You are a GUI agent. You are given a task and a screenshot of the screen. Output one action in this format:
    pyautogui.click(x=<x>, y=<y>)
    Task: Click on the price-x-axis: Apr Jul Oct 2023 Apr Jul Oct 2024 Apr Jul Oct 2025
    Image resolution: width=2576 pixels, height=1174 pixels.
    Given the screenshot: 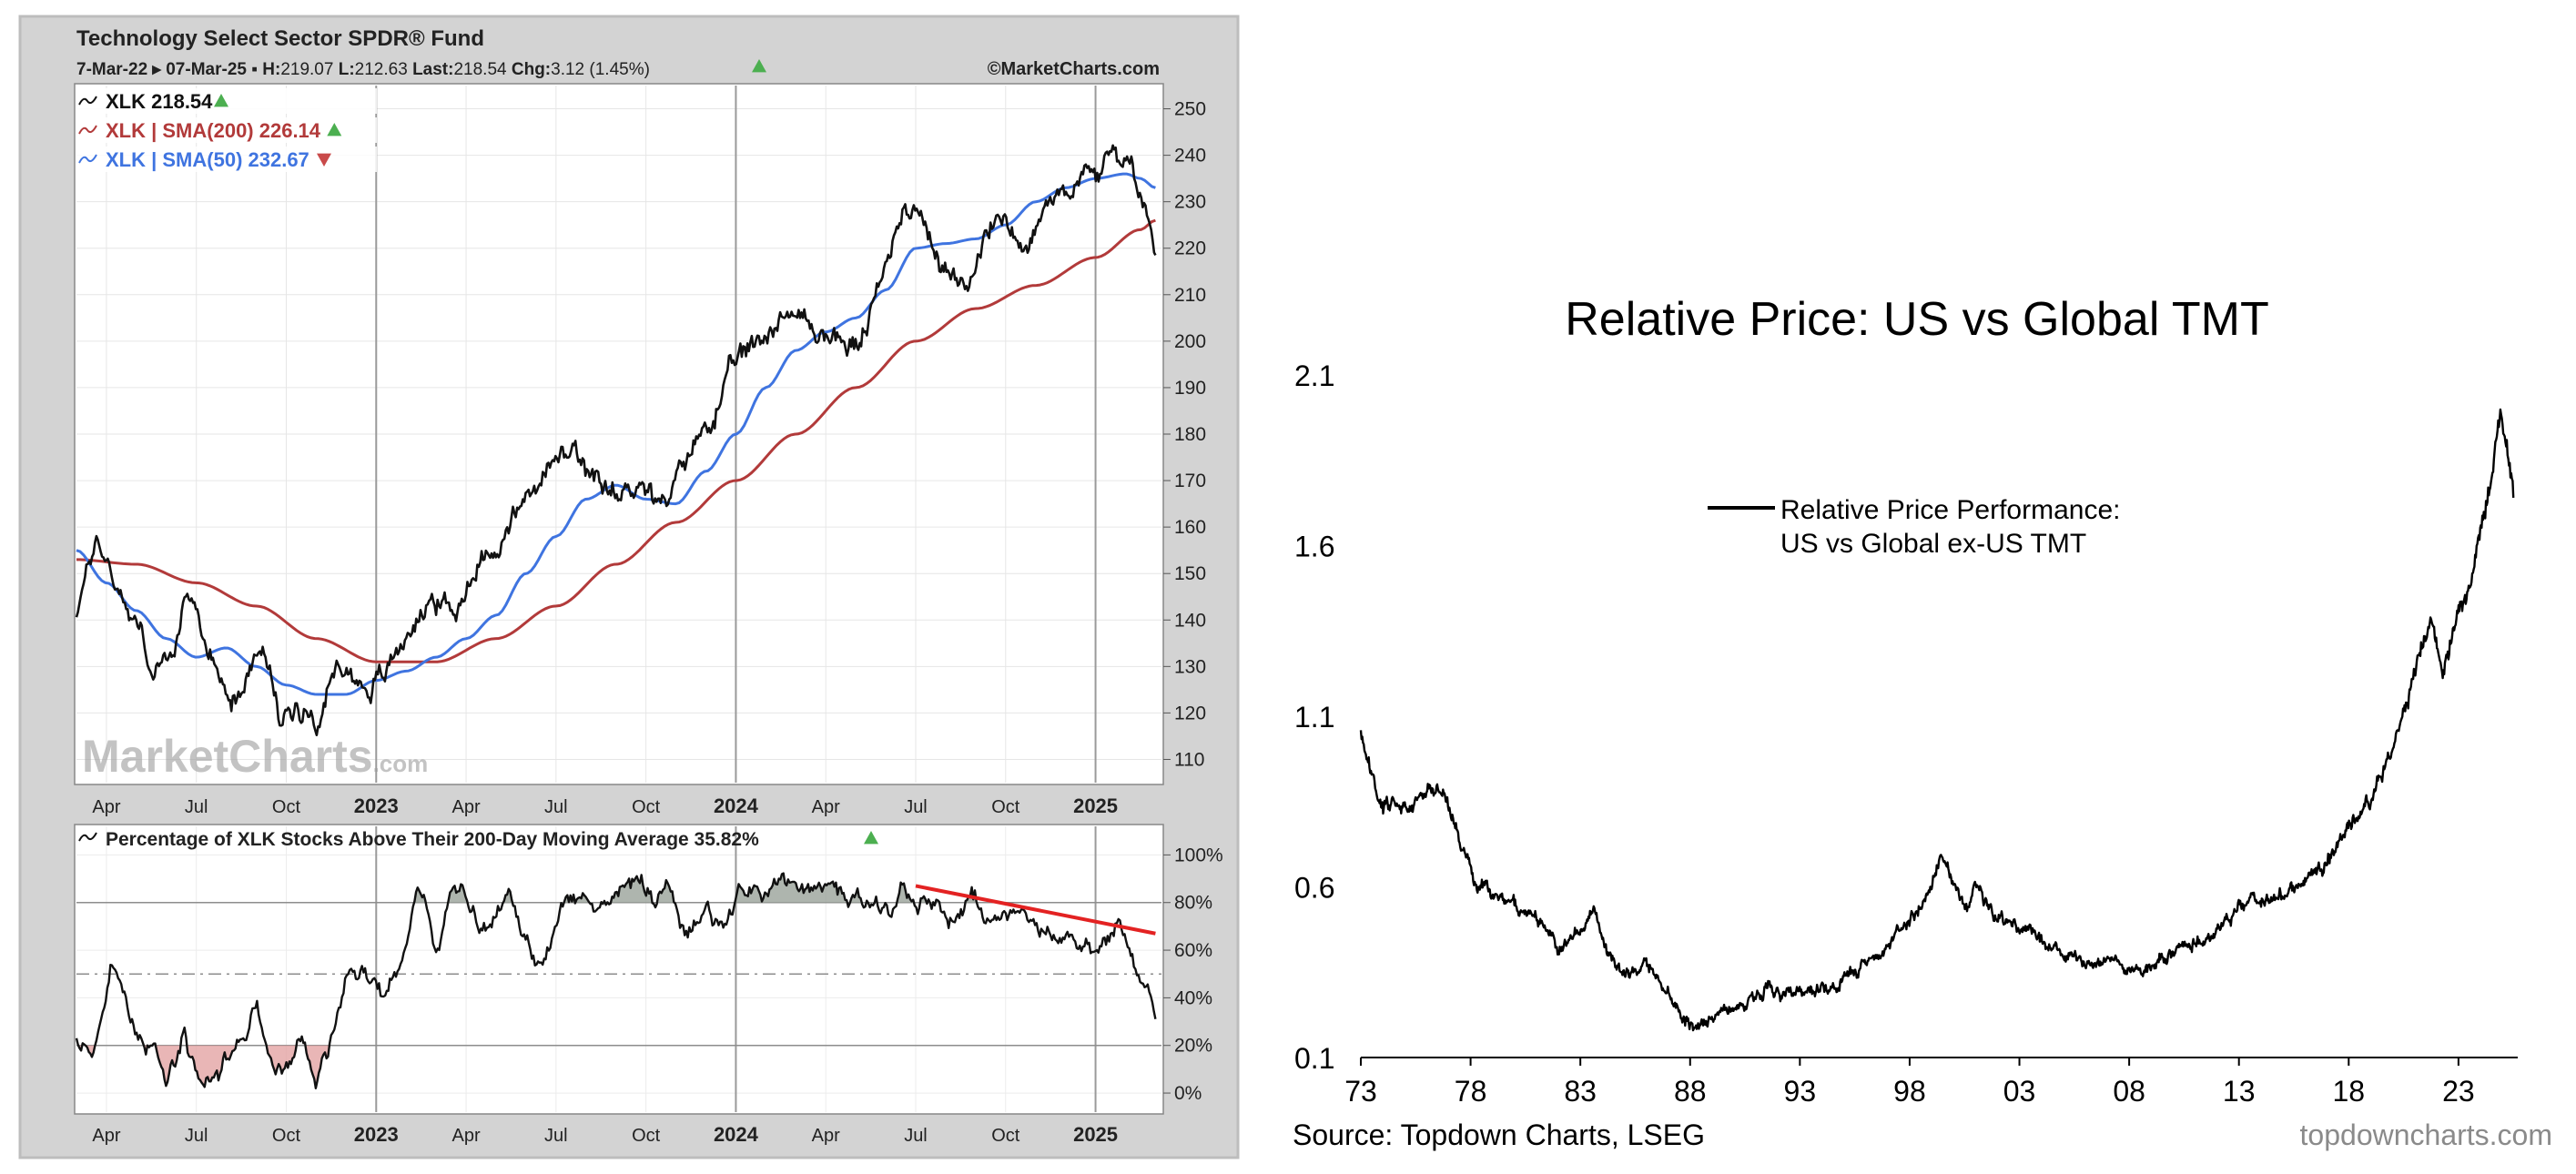 What is the action you would take?
    pyautogui.click(x=605, y=805)
    